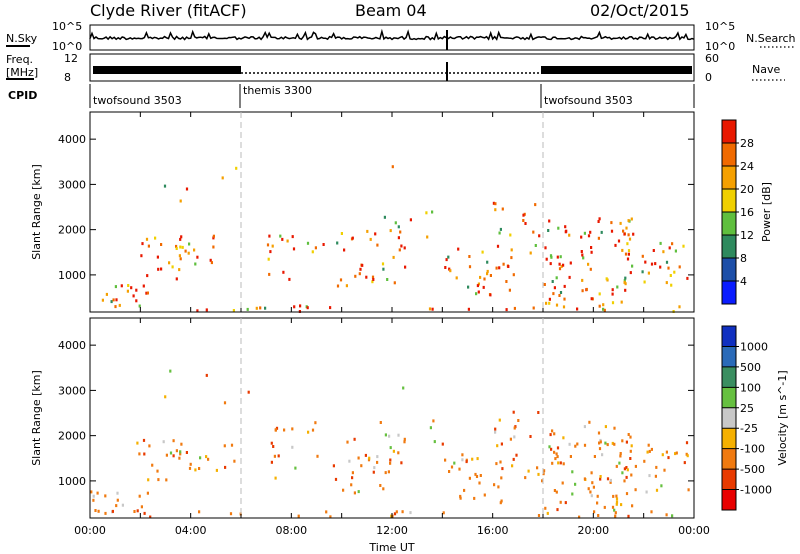 This screenshot has height=554, width=800. Describe the element at coordinates (22, 38) in the screenshot. I see `nsky-label: N.Sky` at that location.